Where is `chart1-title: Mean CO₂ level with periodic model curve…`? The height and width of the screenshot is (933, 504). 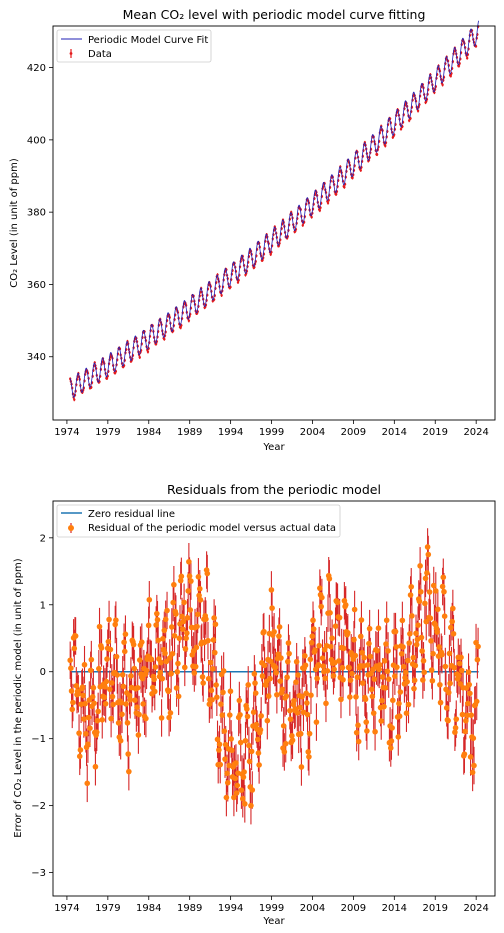
chart1-title: Mean CO₂ level with periodic model curve… is located at coordinates (274, 14).